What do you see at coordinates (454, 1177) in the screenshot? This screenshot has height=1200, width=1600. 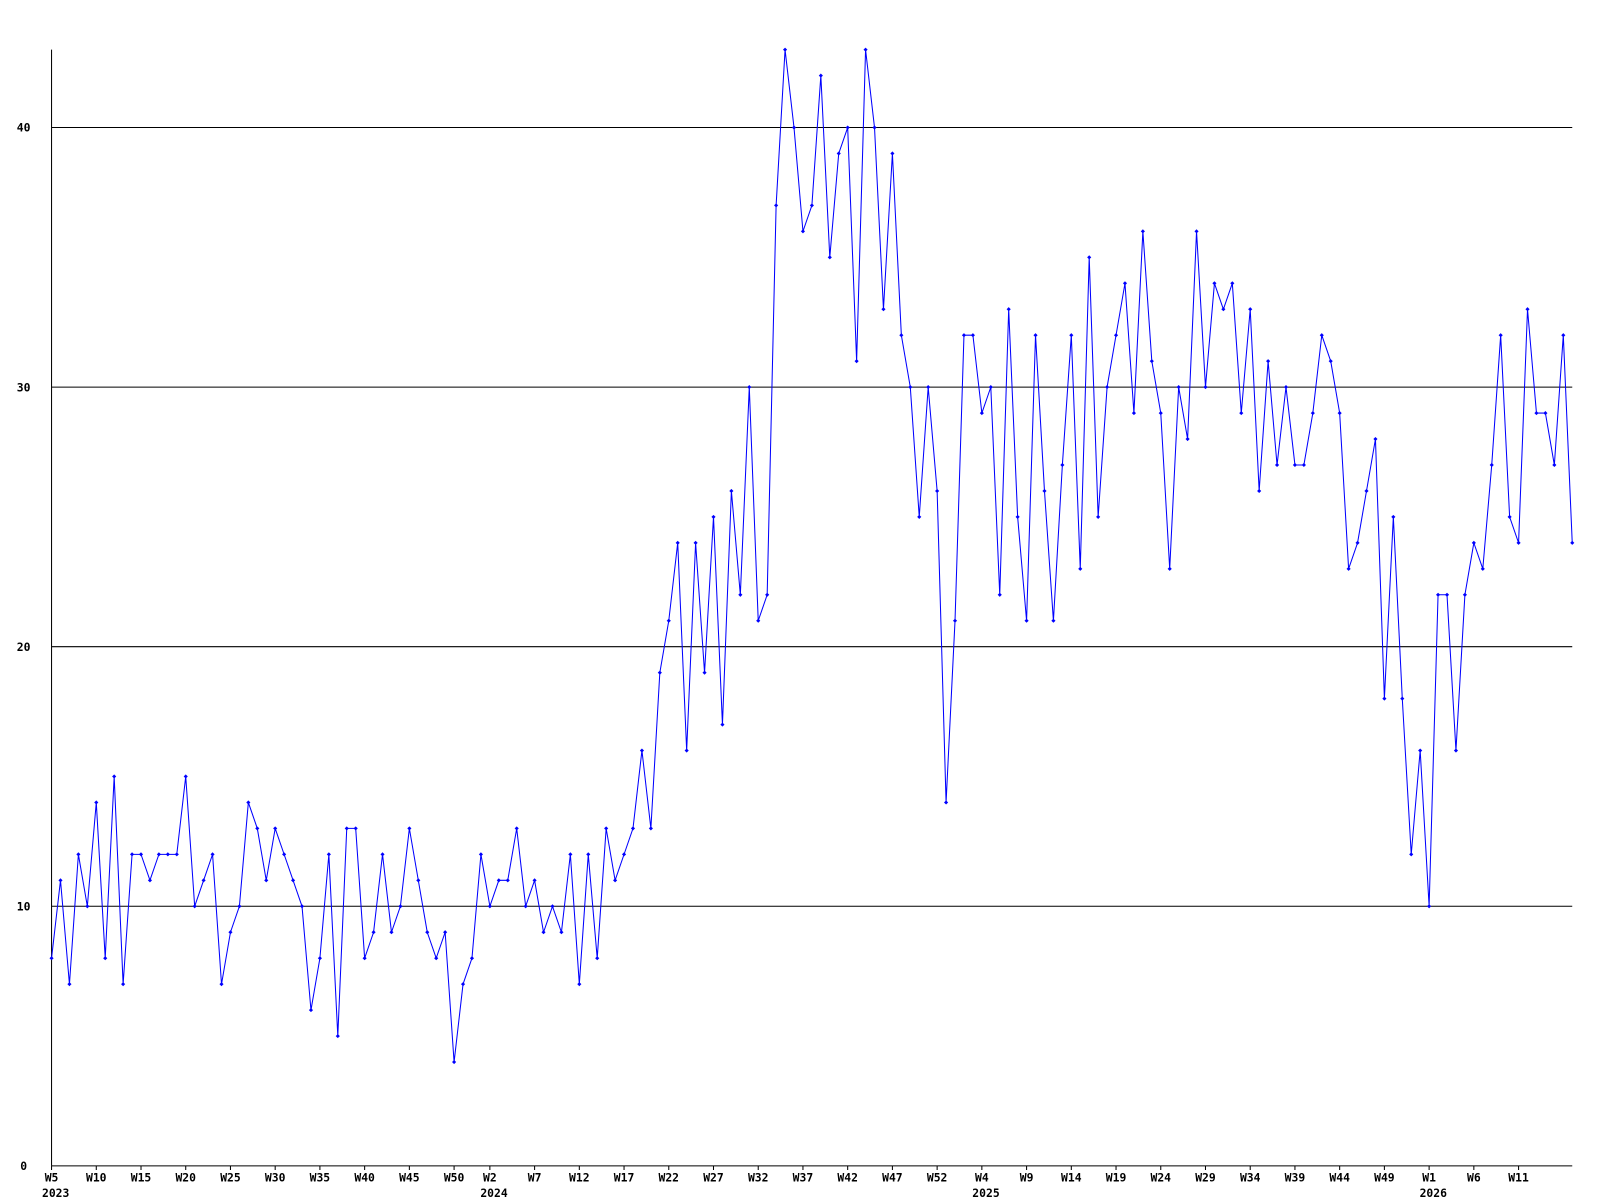 I see `x-tick-label: W50` at bounding box center [454, 1177].